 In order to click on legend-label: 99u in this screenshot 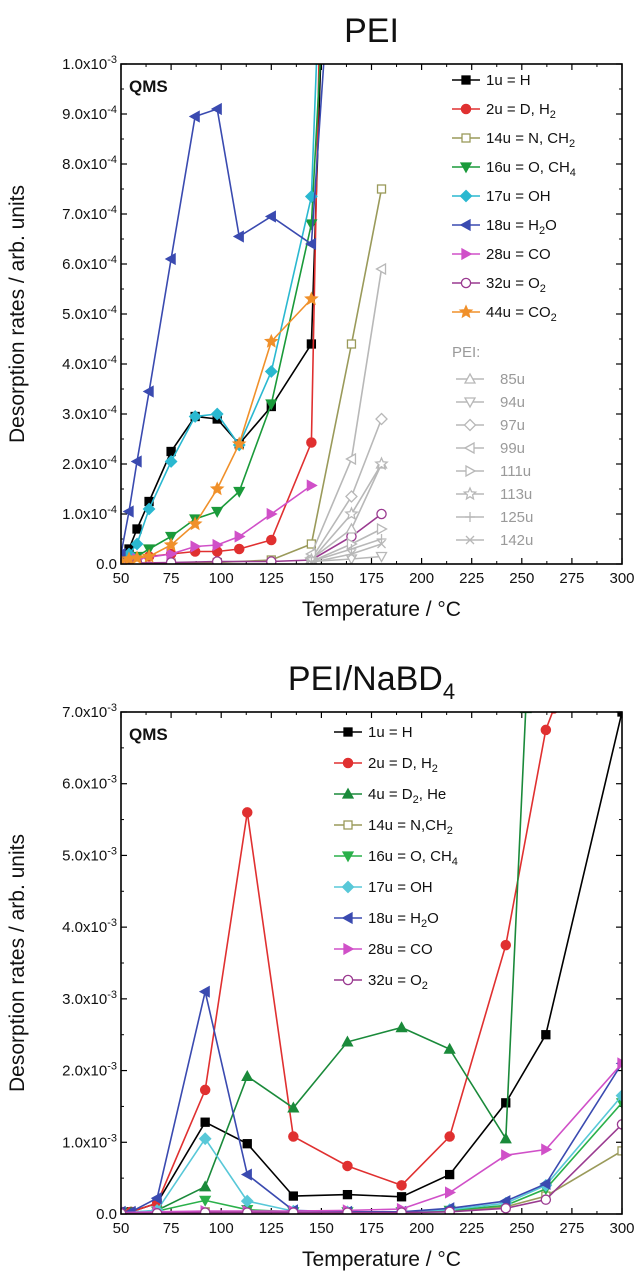, I will do `click(512, 448)`.